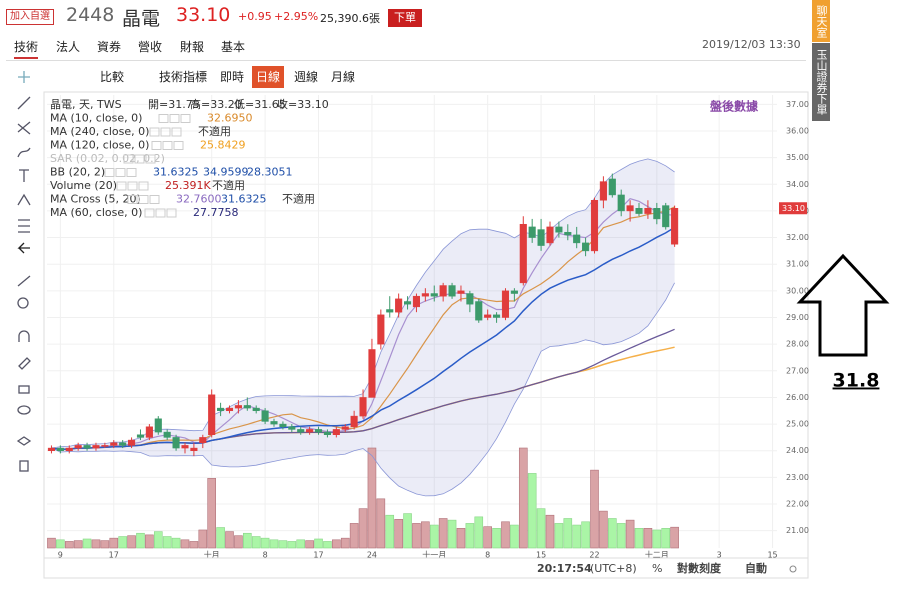  I want to click on footer-pct: %, so click(657, 568).